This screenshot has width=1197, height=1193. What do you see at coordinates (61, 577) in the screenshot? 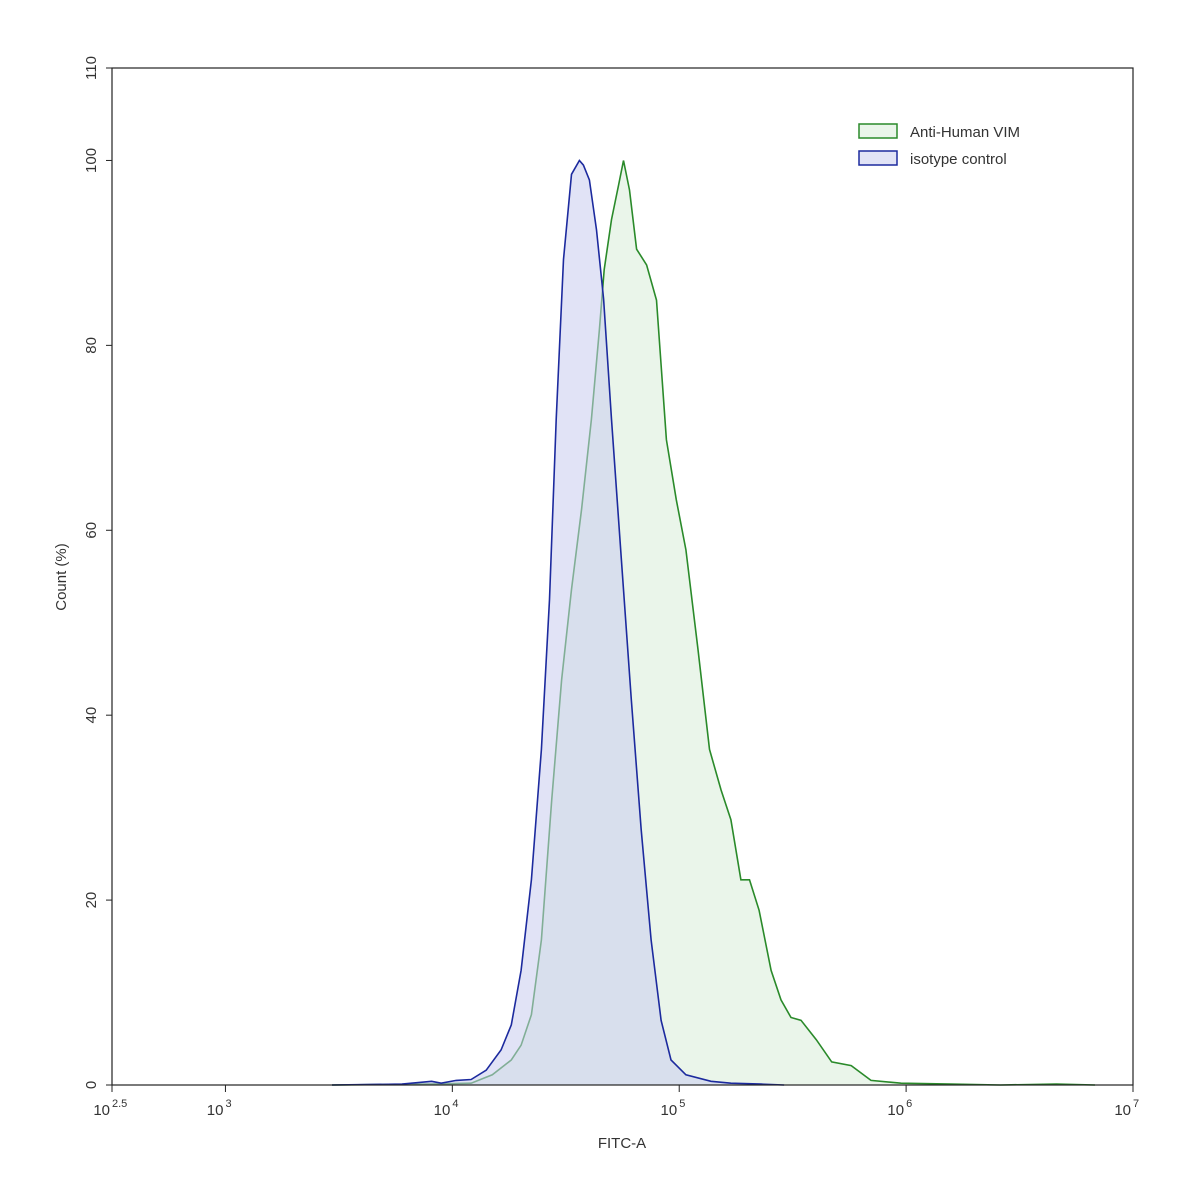
I see `y-axis-label: Count (%)` at bounding box center [61, 577].